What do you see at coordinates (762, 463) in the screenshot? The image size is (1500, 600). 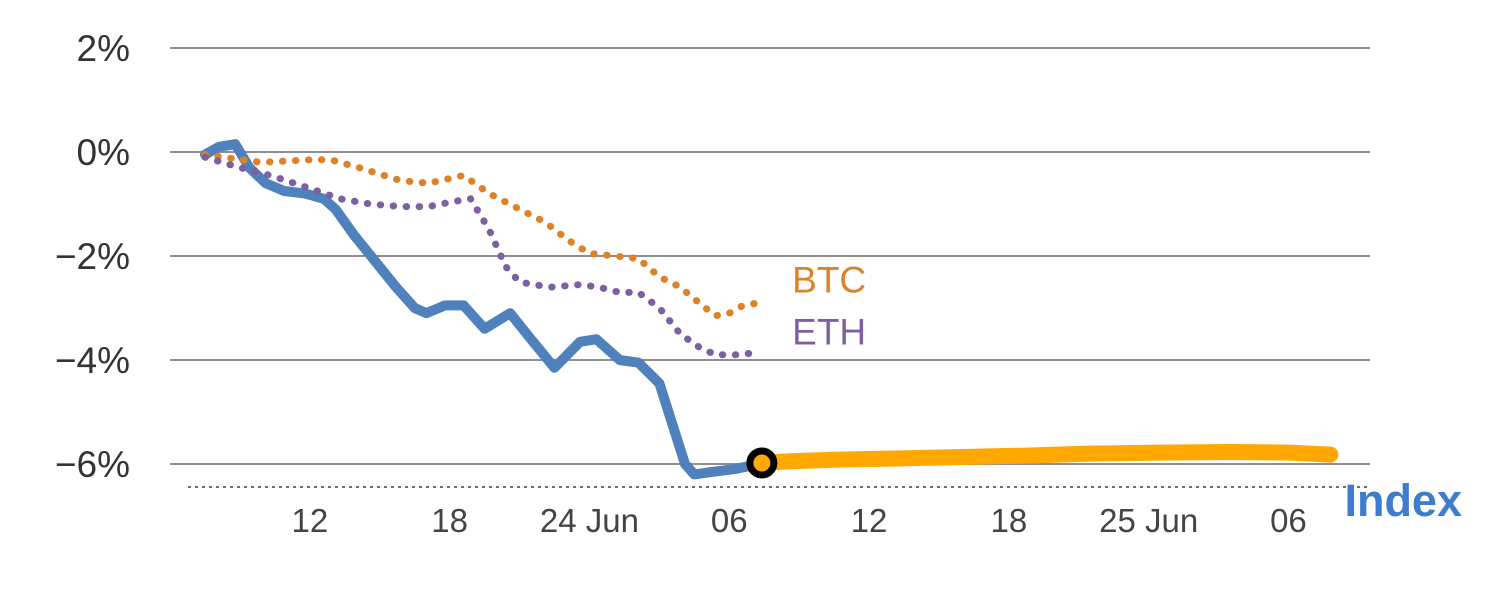 I see `forecast-start-marker` at bounding box center [762, 463].